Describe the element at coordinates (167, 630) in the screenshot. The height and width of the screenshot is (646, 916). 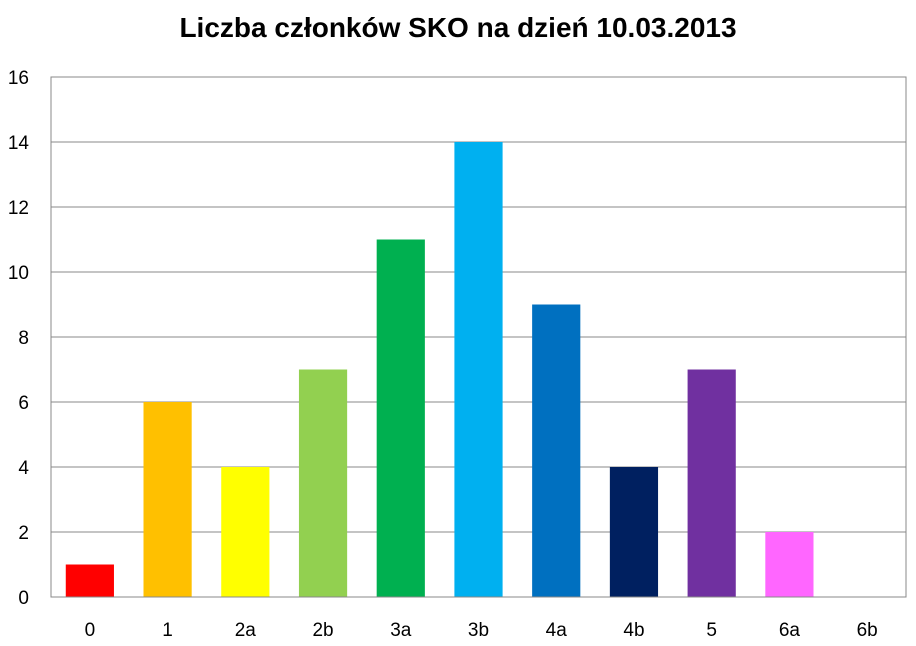
I see `x-tick-label-1: 1` at that location.